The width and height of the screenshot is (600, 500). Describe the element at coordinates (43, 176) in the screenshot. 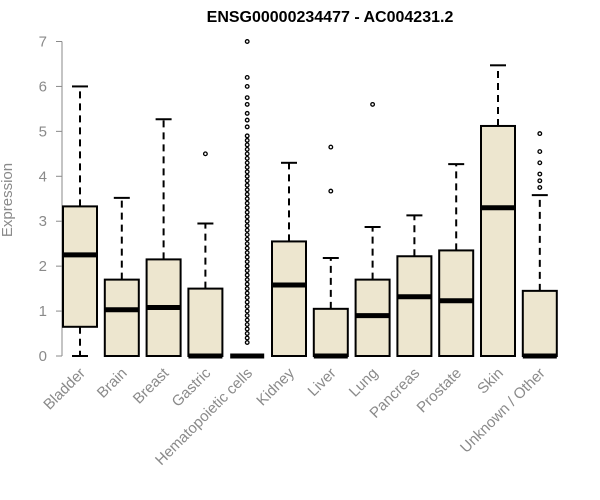

I see `y-tick-label: 4` at that location.